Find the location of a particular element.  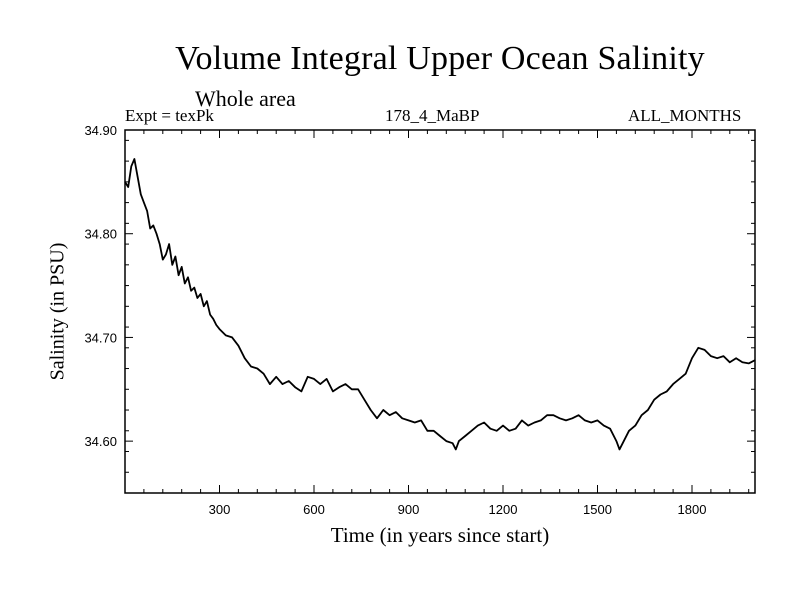

chart-subtitle: Whole area is located at coordinates (245, 98).